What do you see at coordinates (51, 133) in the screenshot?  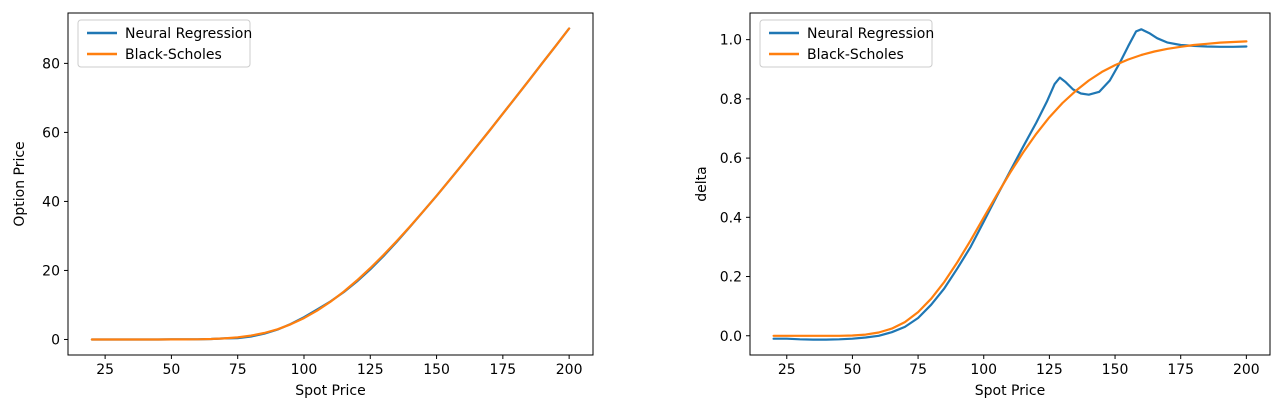 I see `y-tick-label: 60` at bounding box center [51, 133].